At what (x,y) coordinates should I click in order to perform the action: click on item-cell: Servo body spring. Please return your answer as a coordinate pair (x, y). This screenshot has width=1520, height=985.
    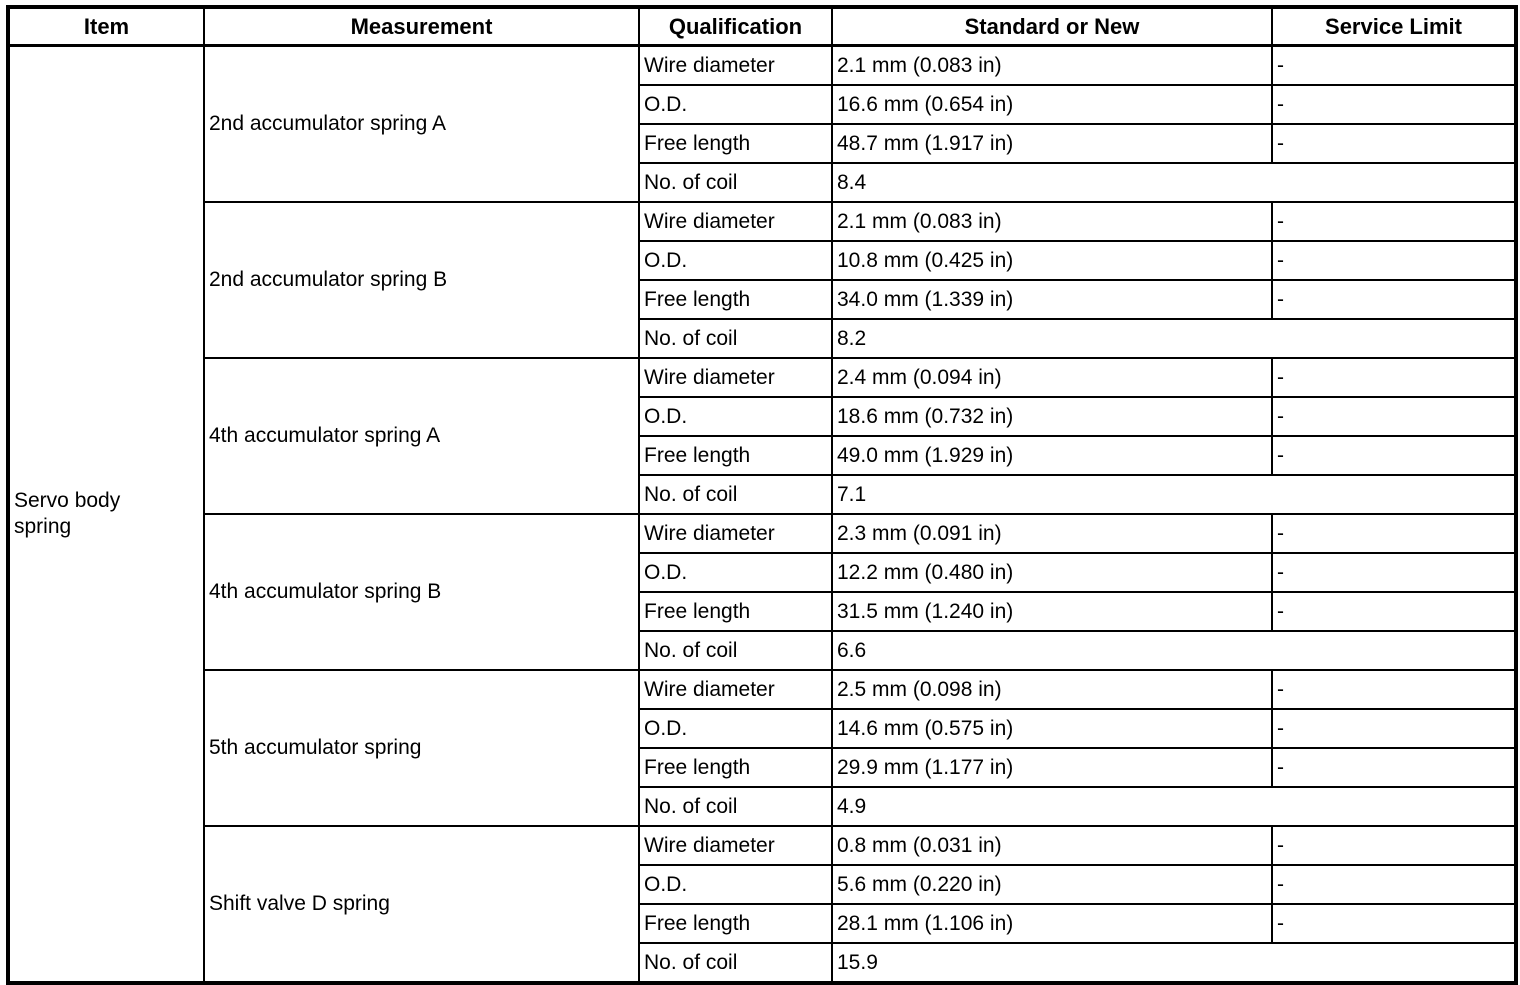
    Looking at the image, I should click on (106, 514).